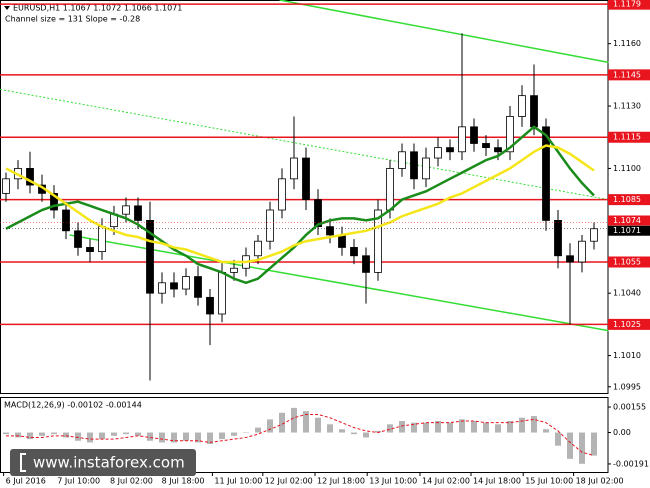  What do you see at coordinates (97, 8) in the screenshot?
I see `chart-title: EURUSD,H1 1.1067 1.1072 1.1066 1.1071` at bounding box center [97, 8].